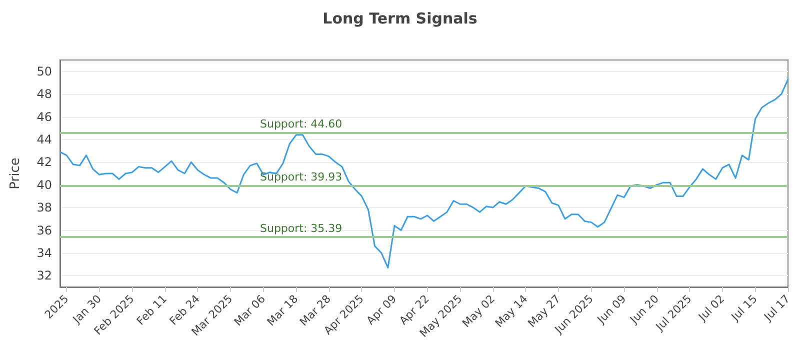 The width and height of the screenshot is (800, 350). I want to click on y-tick-label: 40, so click(44, 185).